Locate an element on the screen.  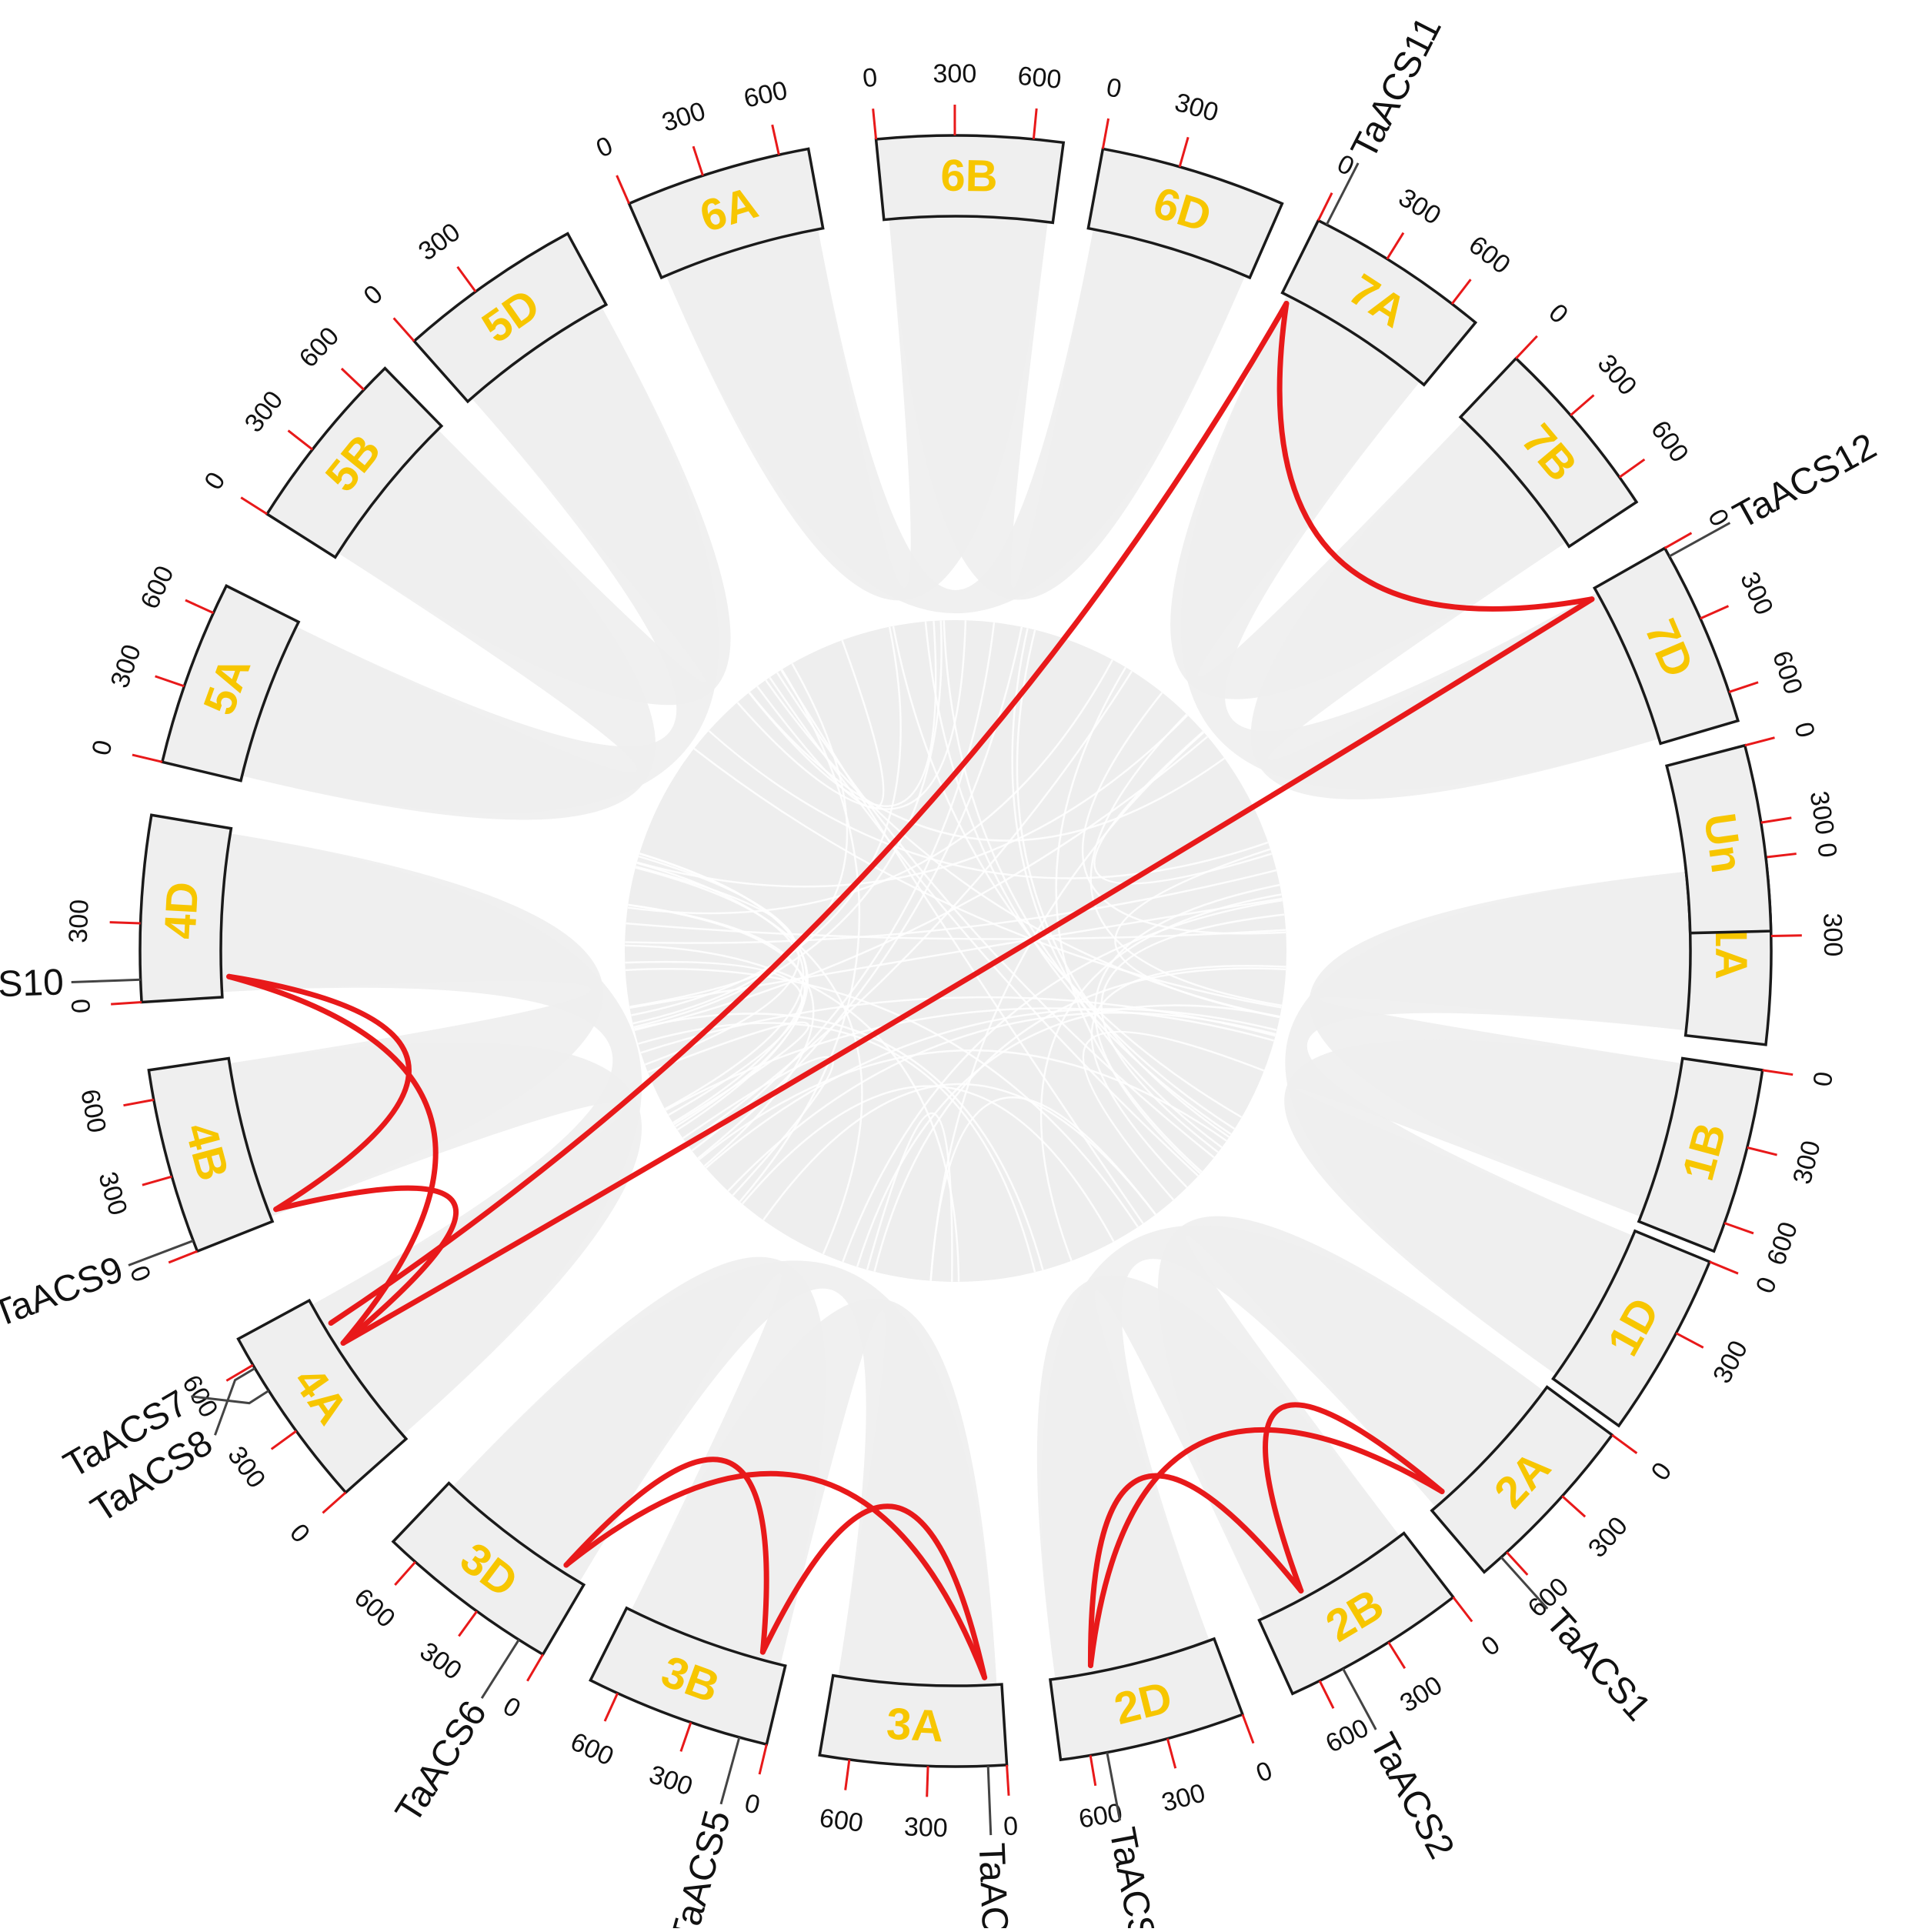
tick-label-3A-300: 300 is located at coordinates (925, 1828).